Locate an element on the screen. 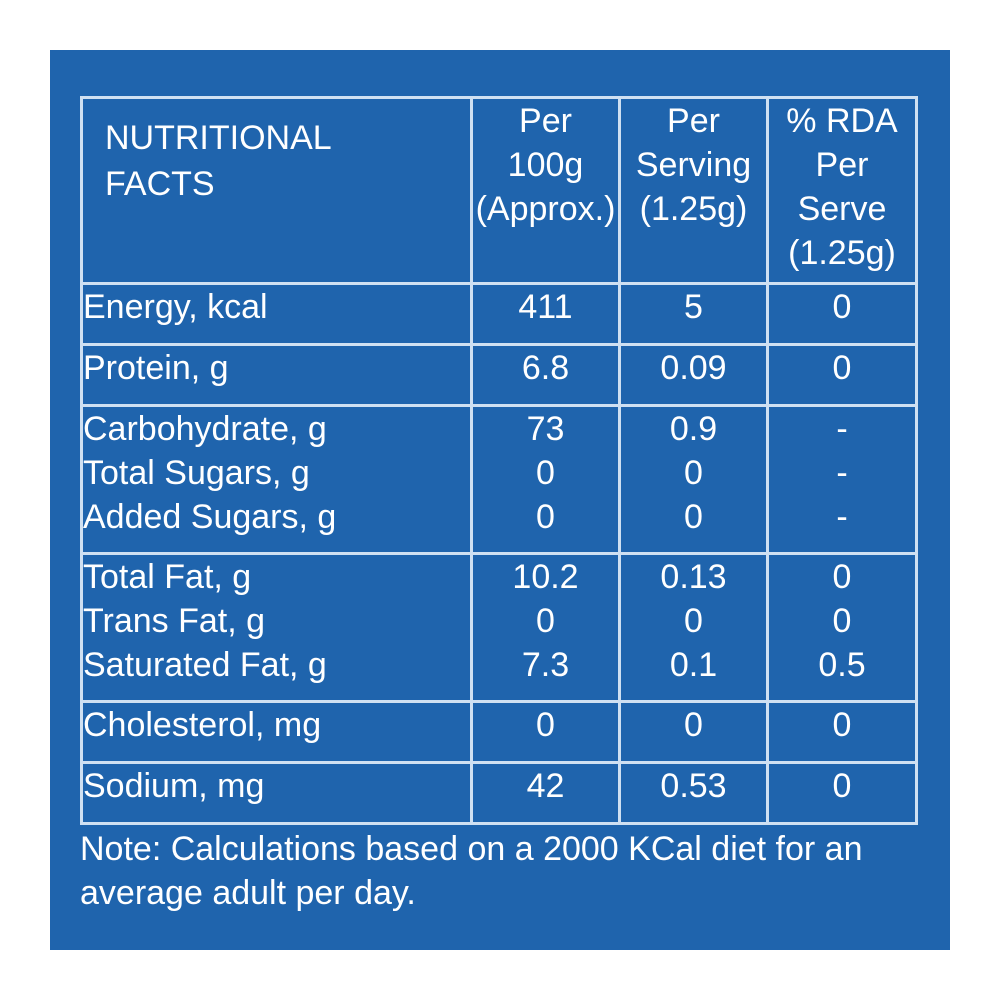 Image resolution: width=1000 pixels, height=1000 pixels. row-label: Energy, kcal is located at coordinates (276, 314).